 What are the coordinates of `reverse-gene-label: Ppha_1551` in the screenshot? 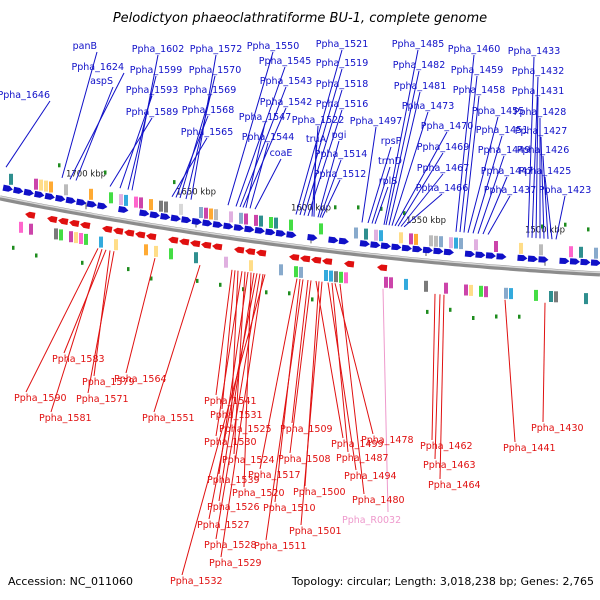 It's located at (168, 418).